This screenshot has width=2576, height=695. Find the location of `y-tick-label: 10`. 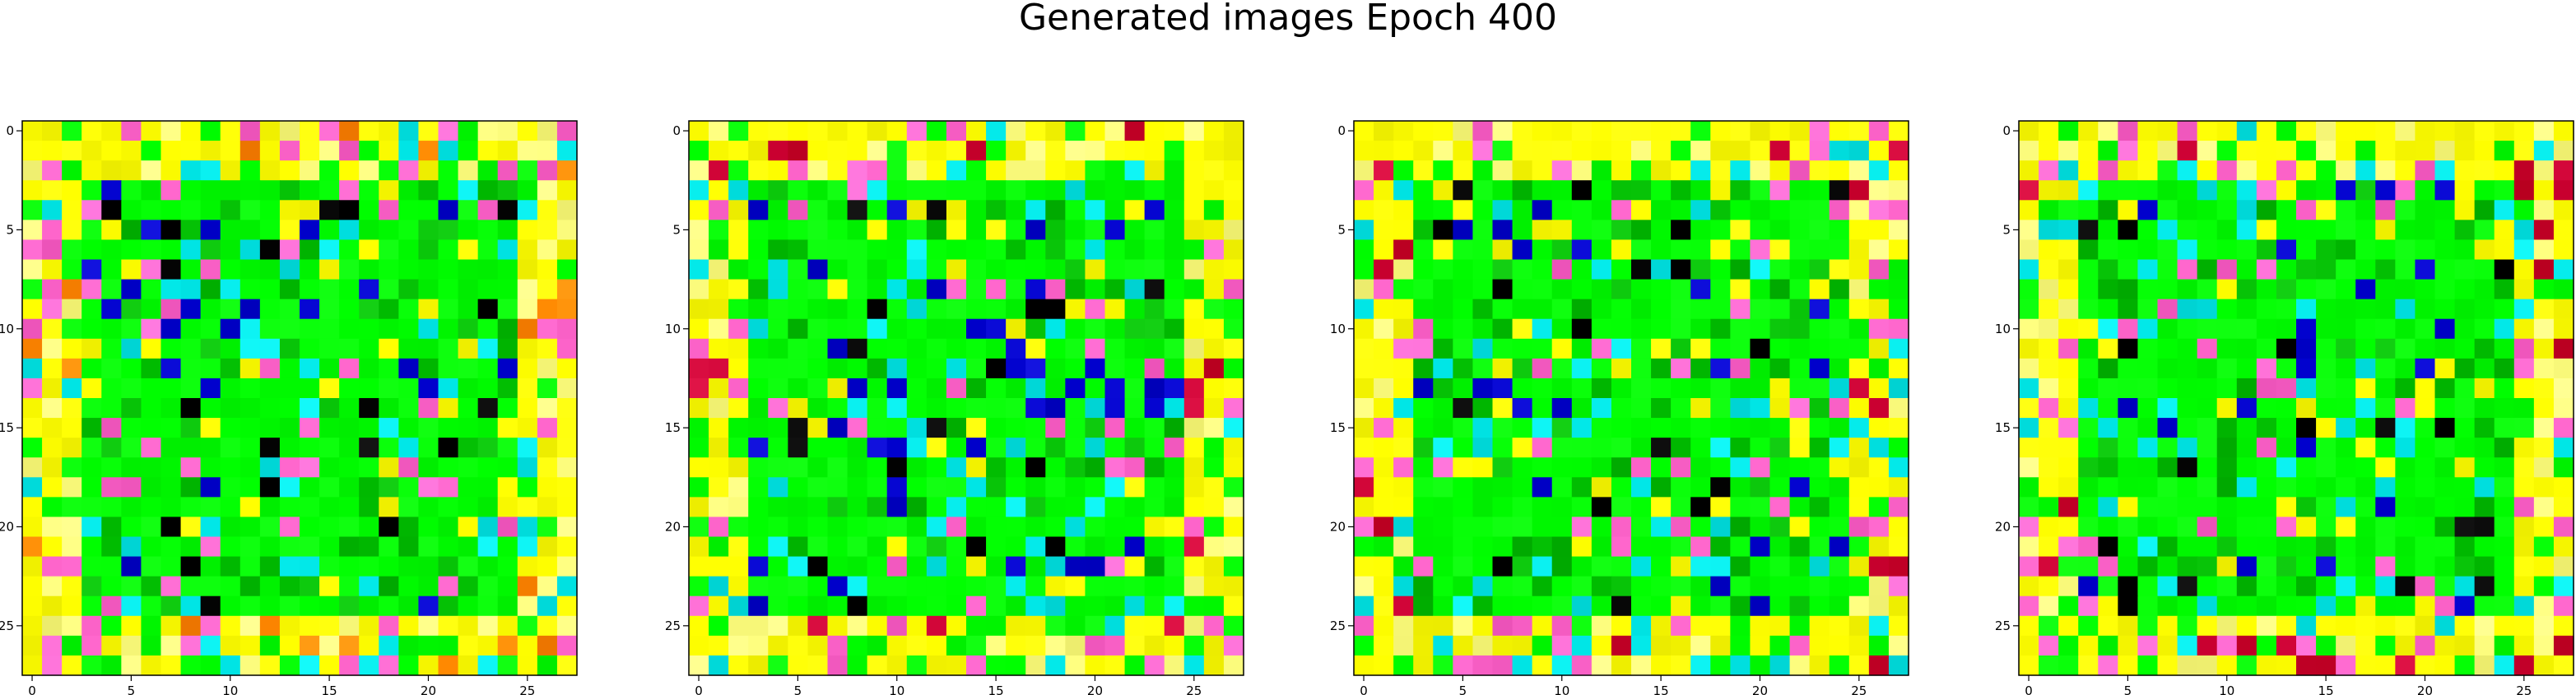

y-tick-label: 10 is located at coordinates (2003, 329).